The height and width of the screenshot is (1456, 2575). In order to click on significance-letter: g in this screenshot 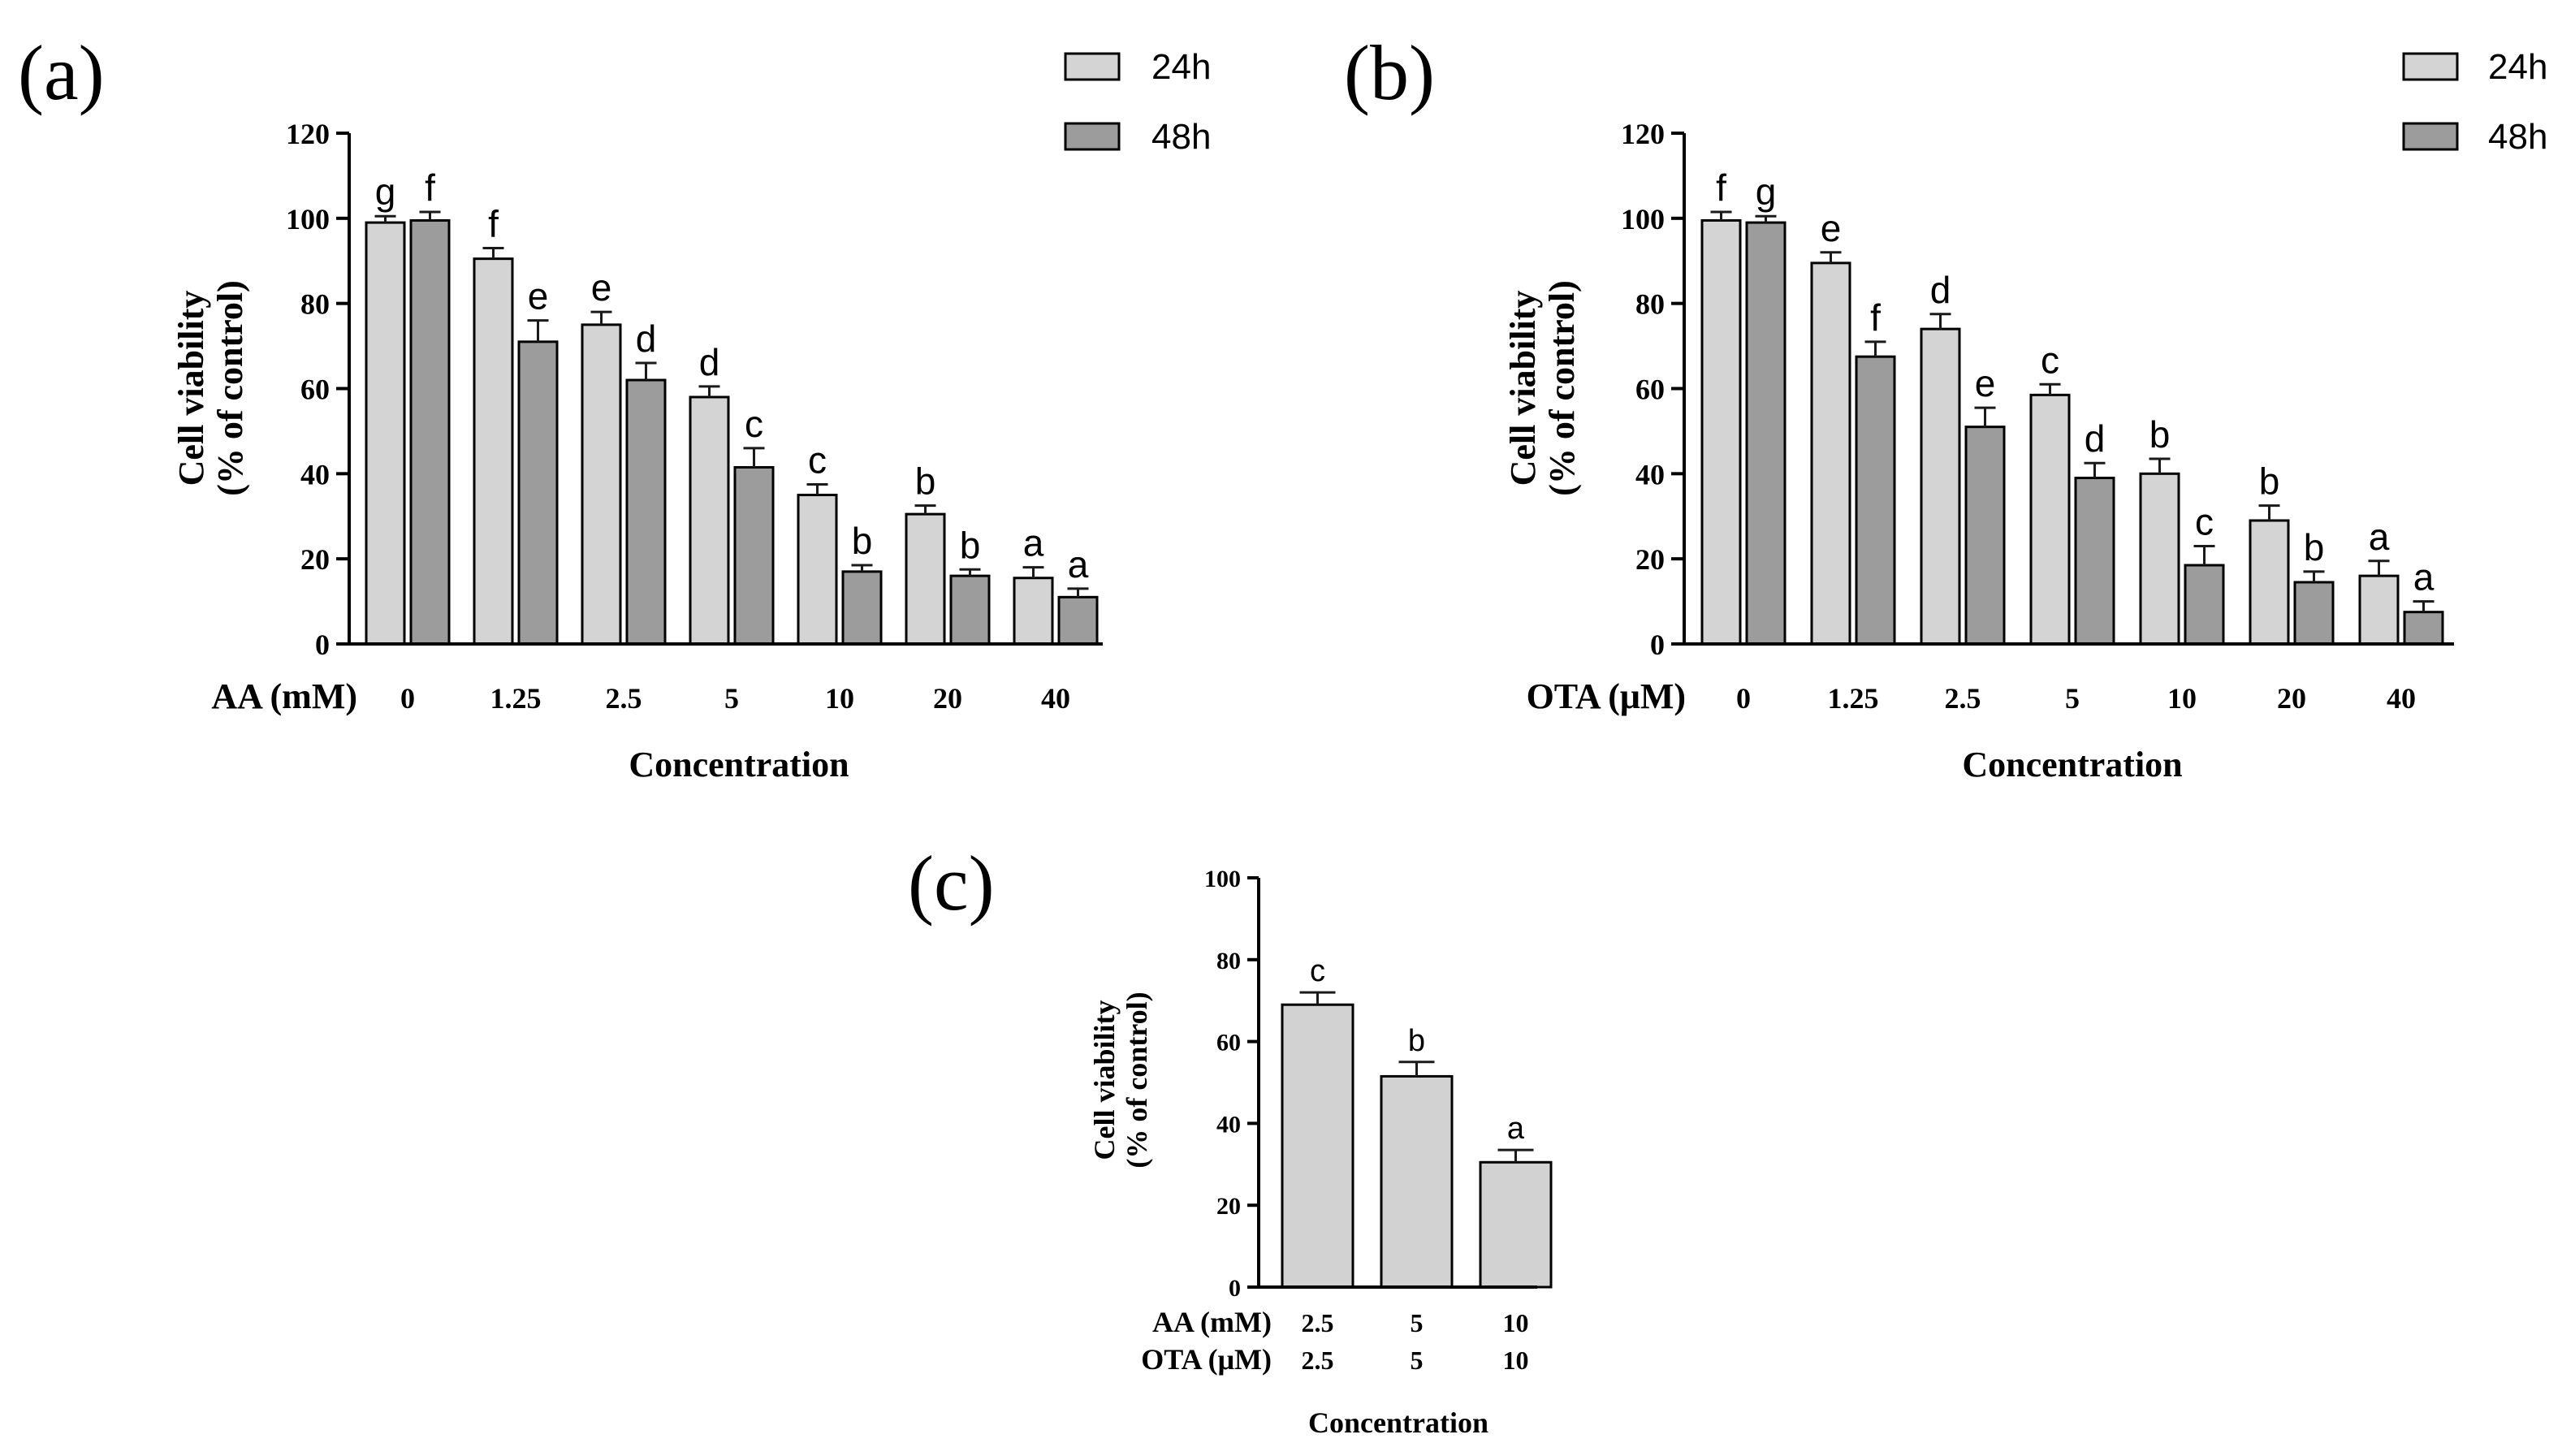, I will do `click(1766, 192)`.